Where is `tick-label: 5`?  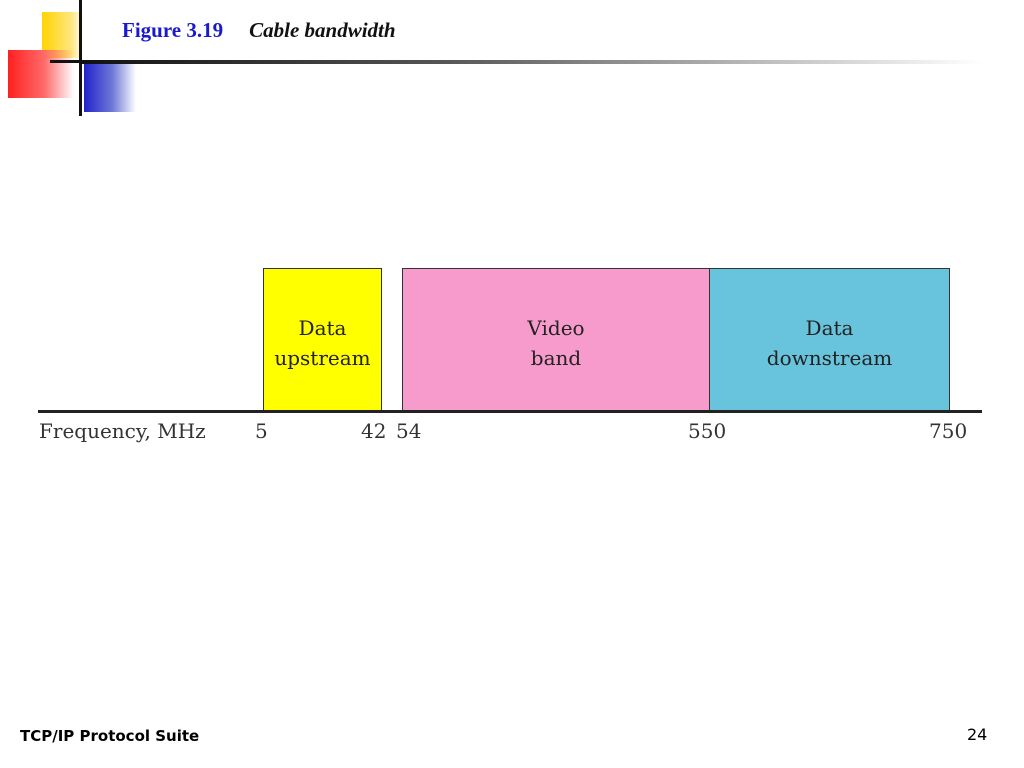 tick-label: 5 is located at coordinates (261, 431).